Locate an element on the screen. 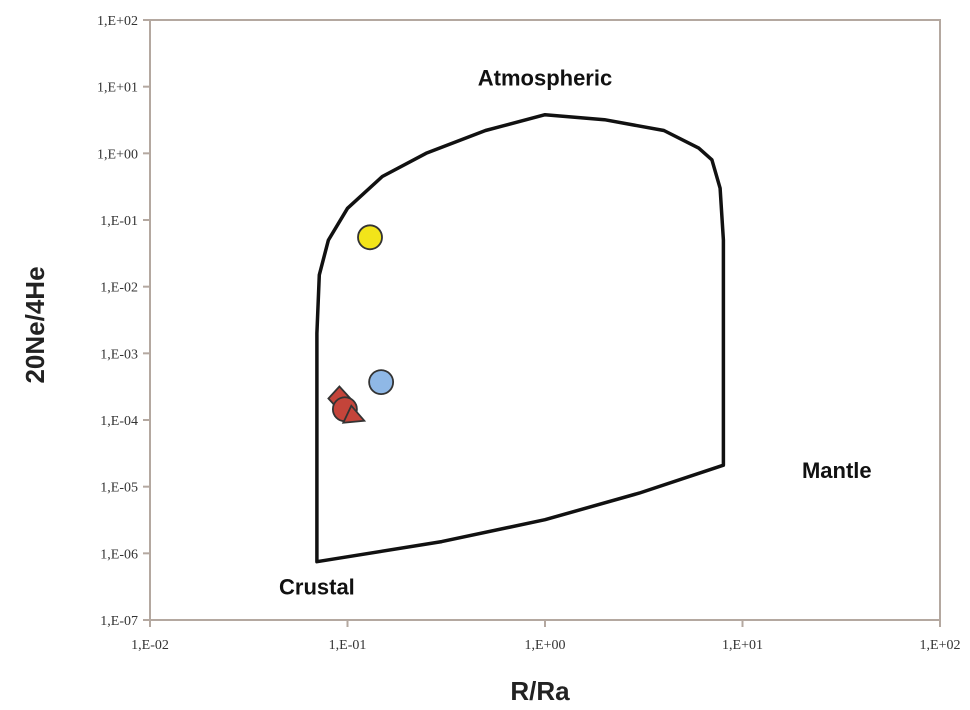 The height and width of the screenshot is (710, 970). region-label: Crustal is located at coordinates (317, 587).